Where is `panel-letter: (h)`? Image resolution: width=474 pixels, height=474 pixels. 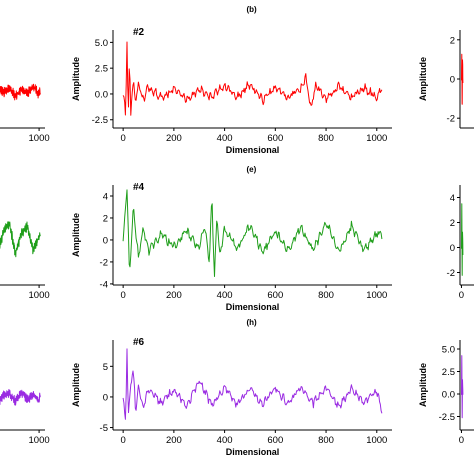 panel-letter: (h) is located at coordinates (252, 322).